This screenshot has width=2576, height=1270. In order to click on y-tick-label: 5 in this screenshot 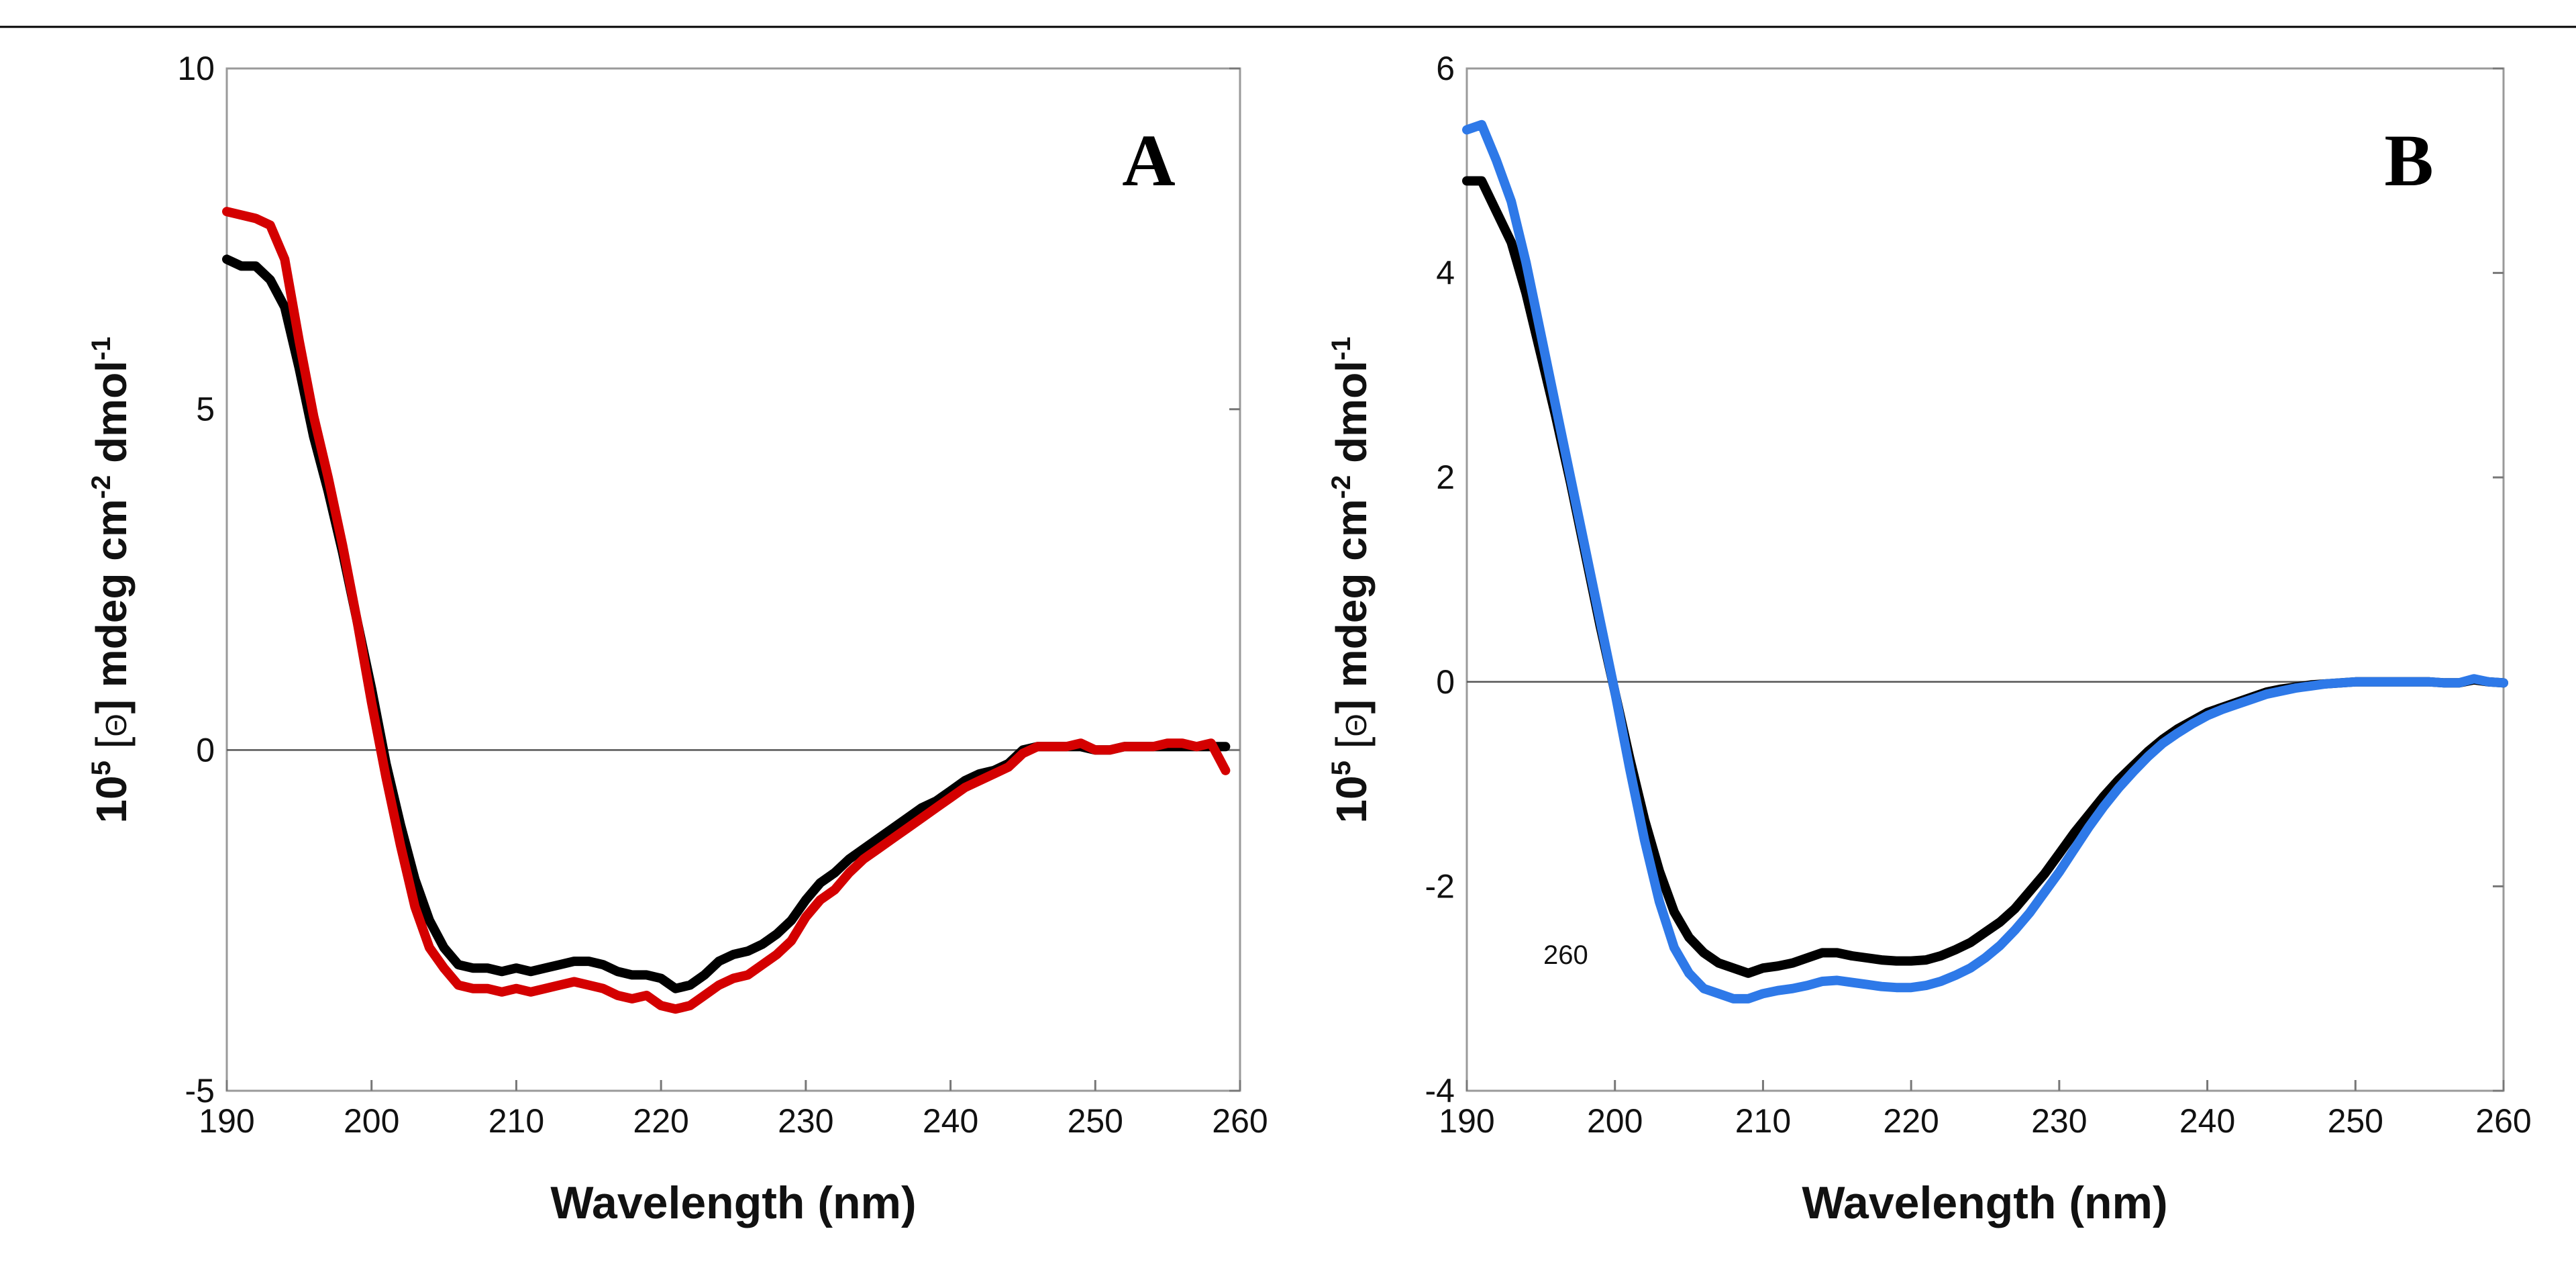, I will do `click(205, 410)`.